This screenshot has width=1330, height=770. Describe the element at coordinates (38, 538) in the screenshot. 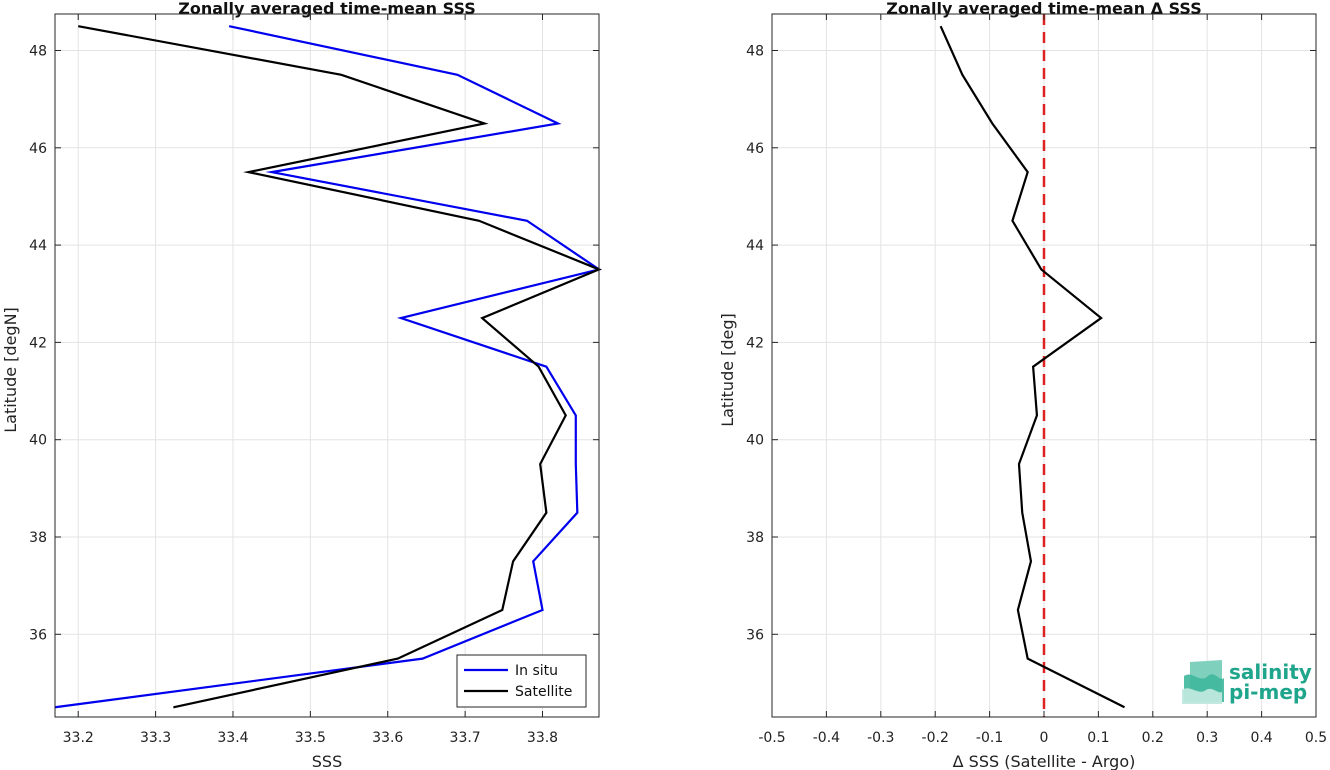

I see `sss-y-tick-label: 38` at that location.